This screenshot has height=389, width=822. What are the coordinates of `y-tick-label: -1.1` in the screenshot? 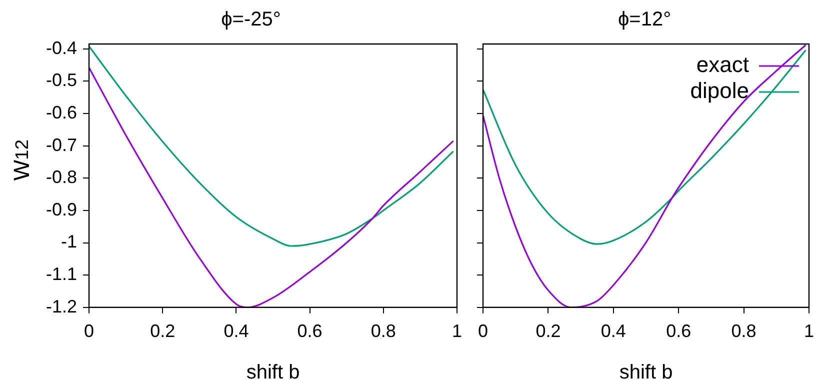 It's located at (62, 274).